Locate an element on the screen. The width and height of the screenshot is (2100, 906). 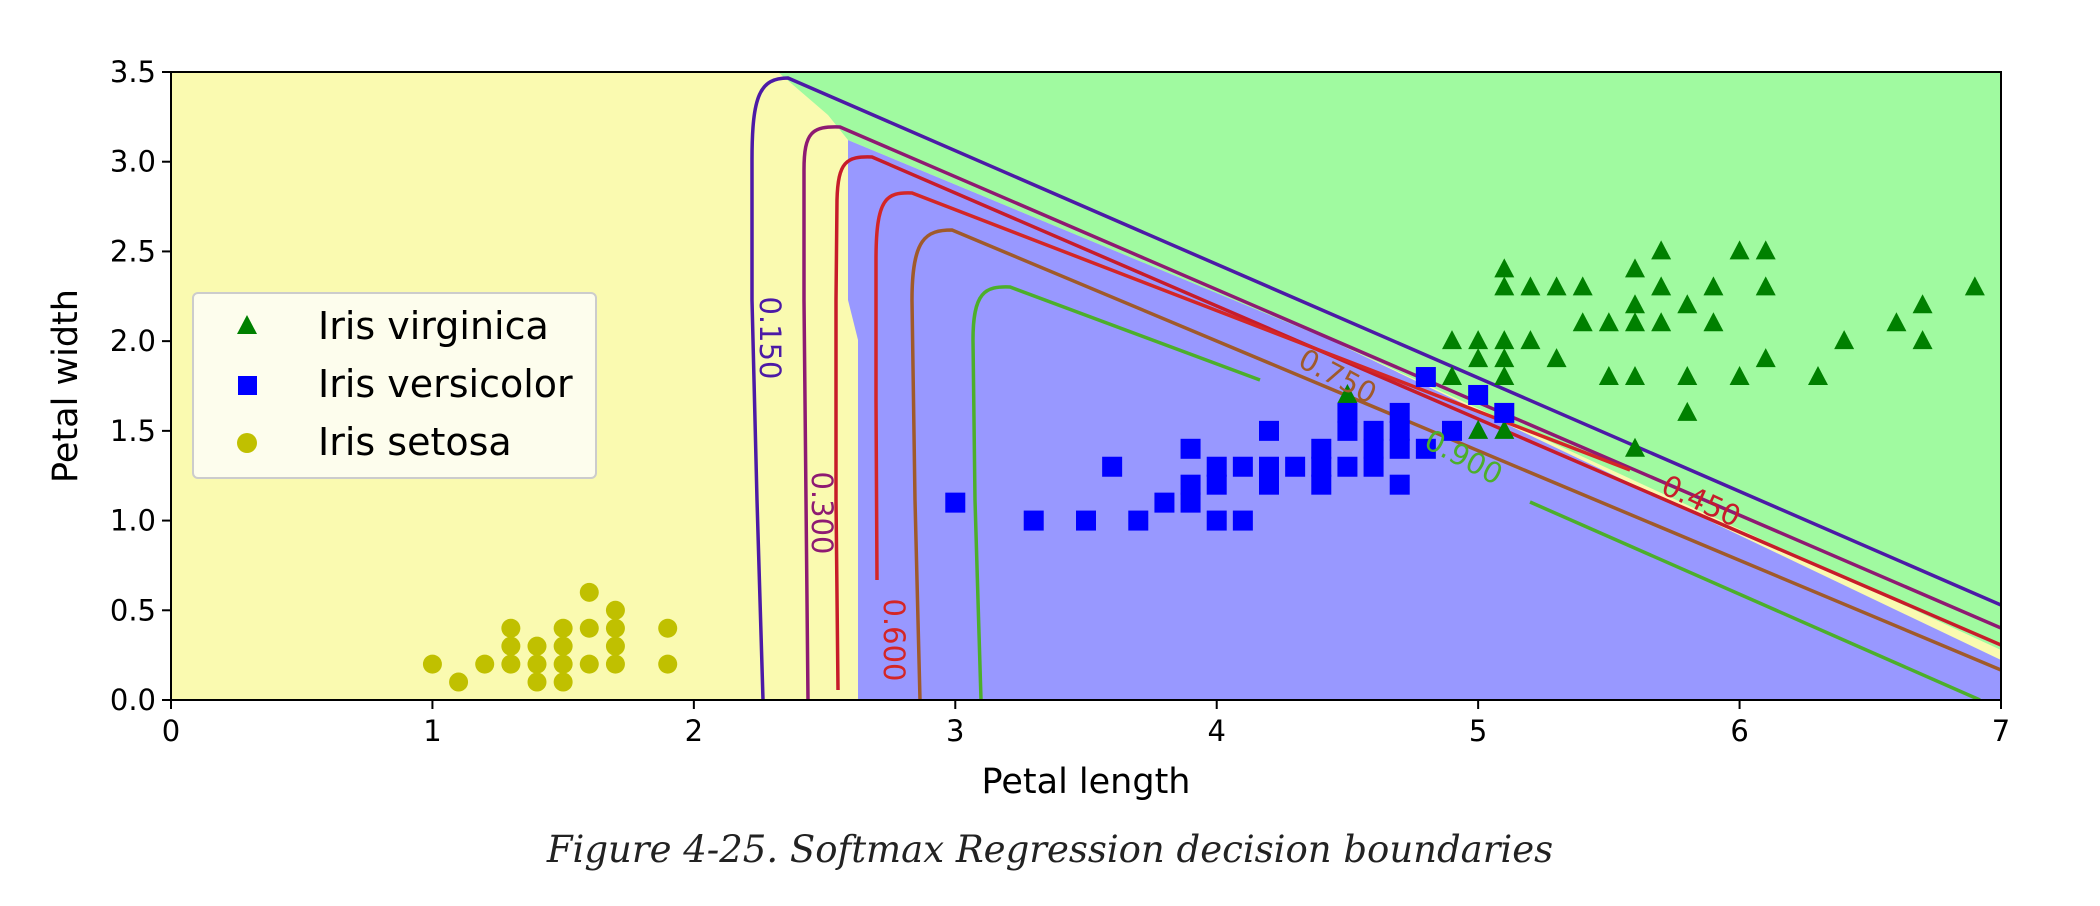
x-tick-label: 3 is located at coordinates (955, 731).